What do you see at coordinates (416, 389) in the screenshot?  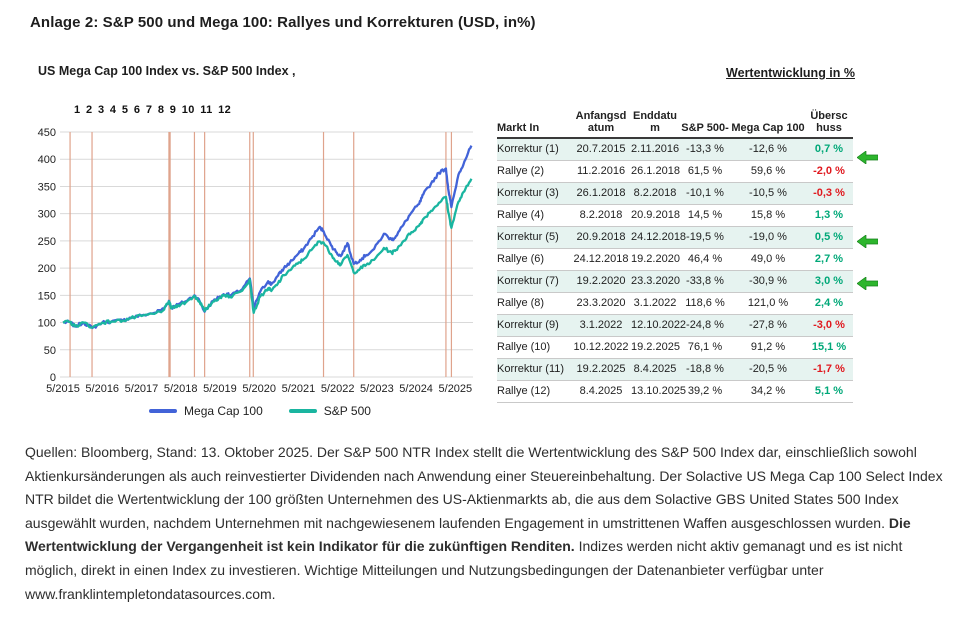 I see `x-axis-tick-label: 5/2024` at bounding box center [416, 389].